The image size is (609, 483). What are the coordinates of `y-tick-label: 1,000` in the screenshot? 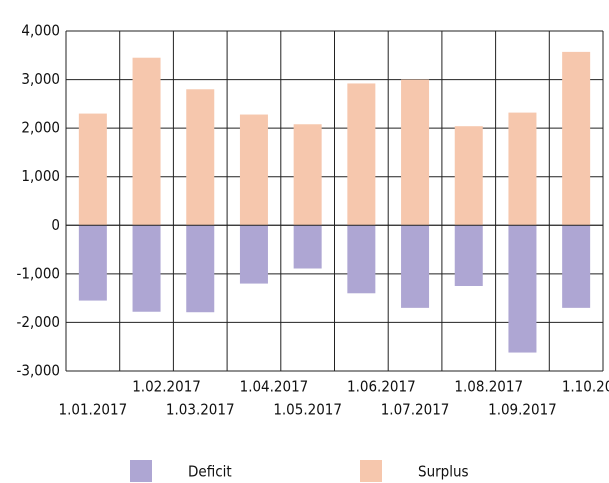 It's located at (40, 176).